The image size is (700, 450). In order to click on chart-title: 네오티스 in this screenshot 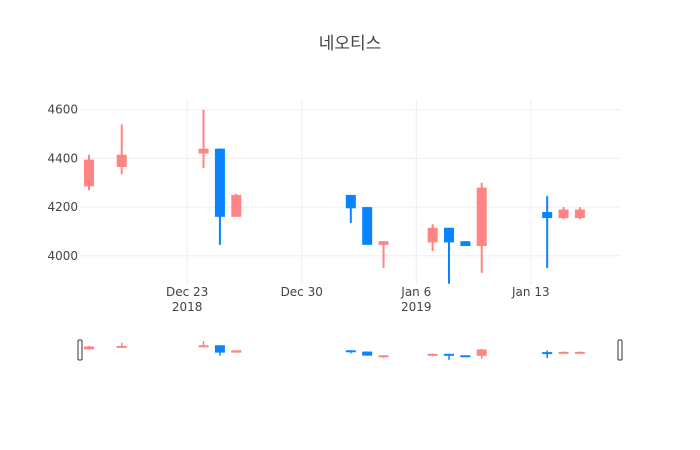, I will do `click(350, 44)`.